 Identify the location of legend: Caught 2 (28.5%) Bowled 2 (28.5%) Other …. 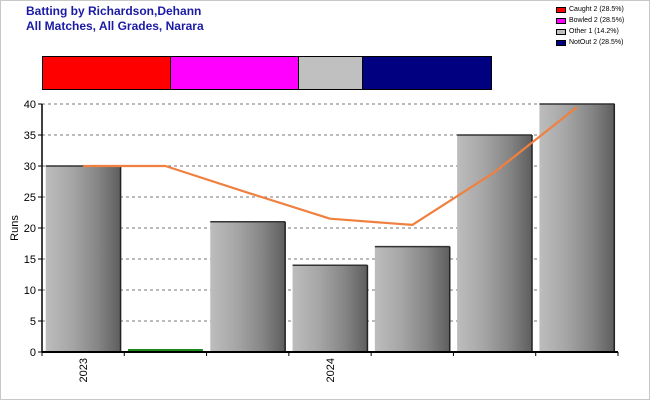
(590, 26).